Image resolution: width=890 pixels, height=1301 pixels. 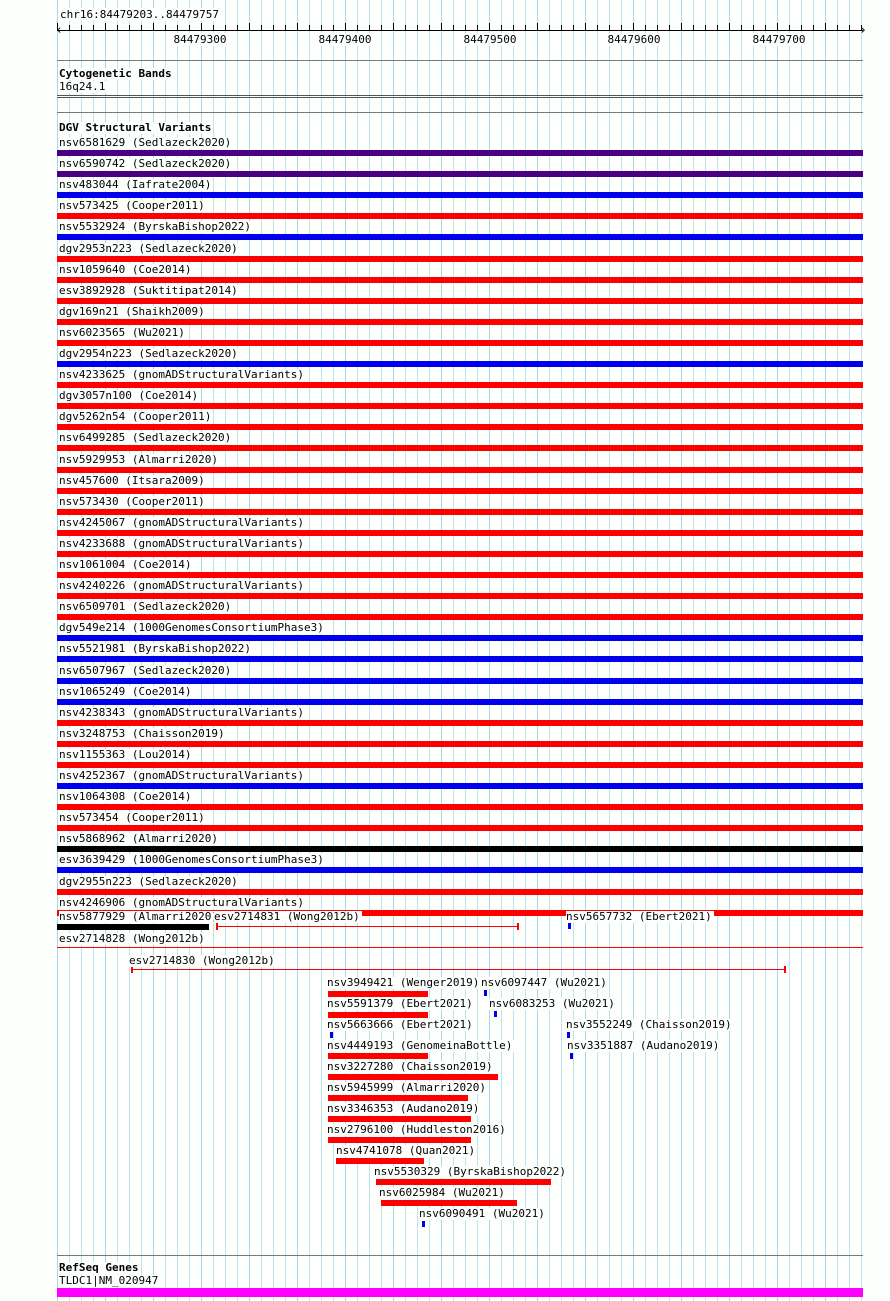 I want to click on gene-name-label: TLDC1|NM_020947, so click(x=110, y=1280).